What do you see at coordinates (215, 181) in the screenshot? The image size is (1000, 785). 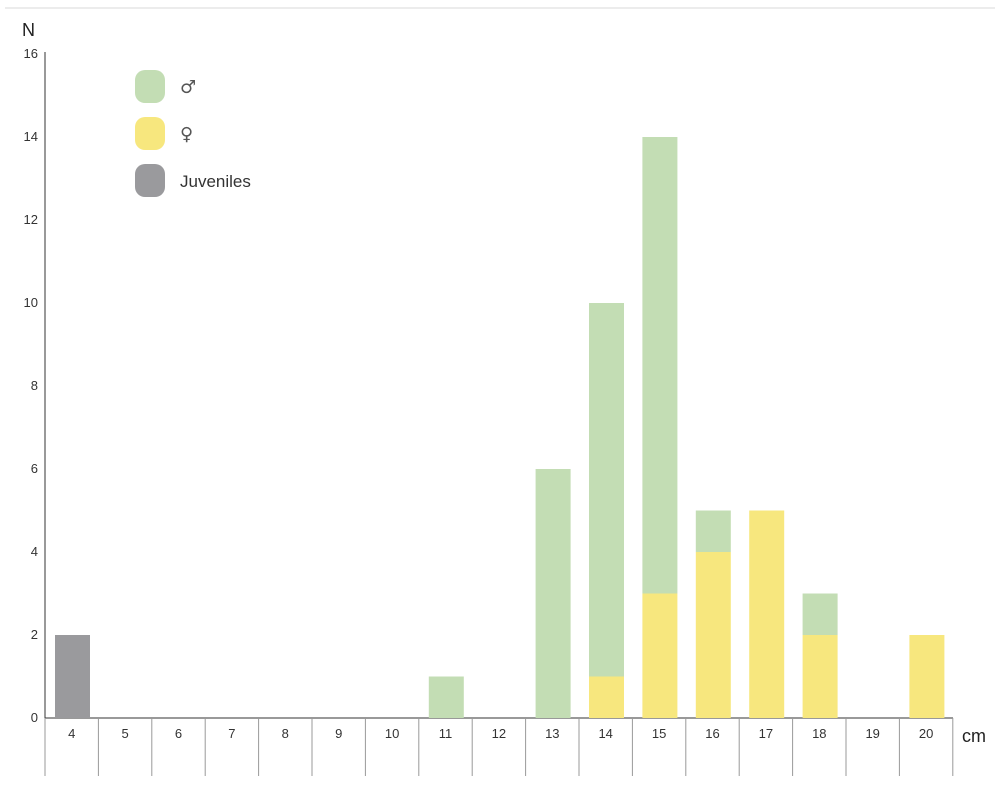 I see `legend-label: Juveniles` at bounding box center [215, 181].